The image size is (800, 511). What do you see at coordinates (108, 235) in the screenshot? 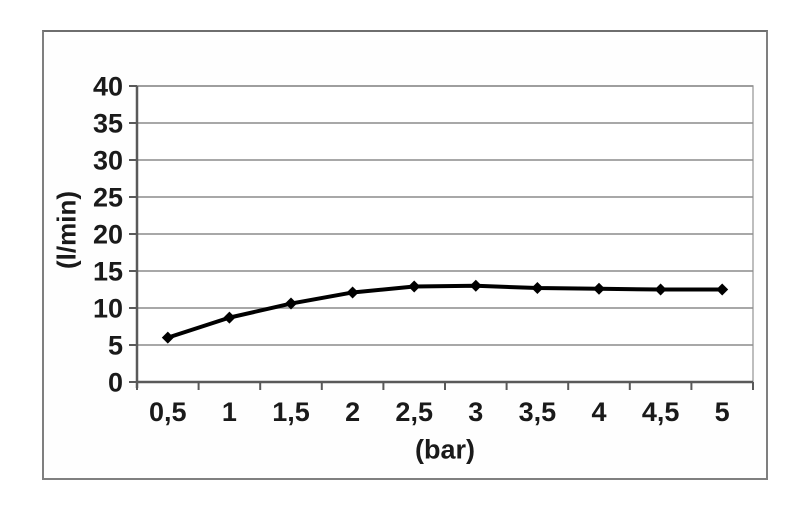
I see `y-tick-label: 20` at bounding box center [108, 235].